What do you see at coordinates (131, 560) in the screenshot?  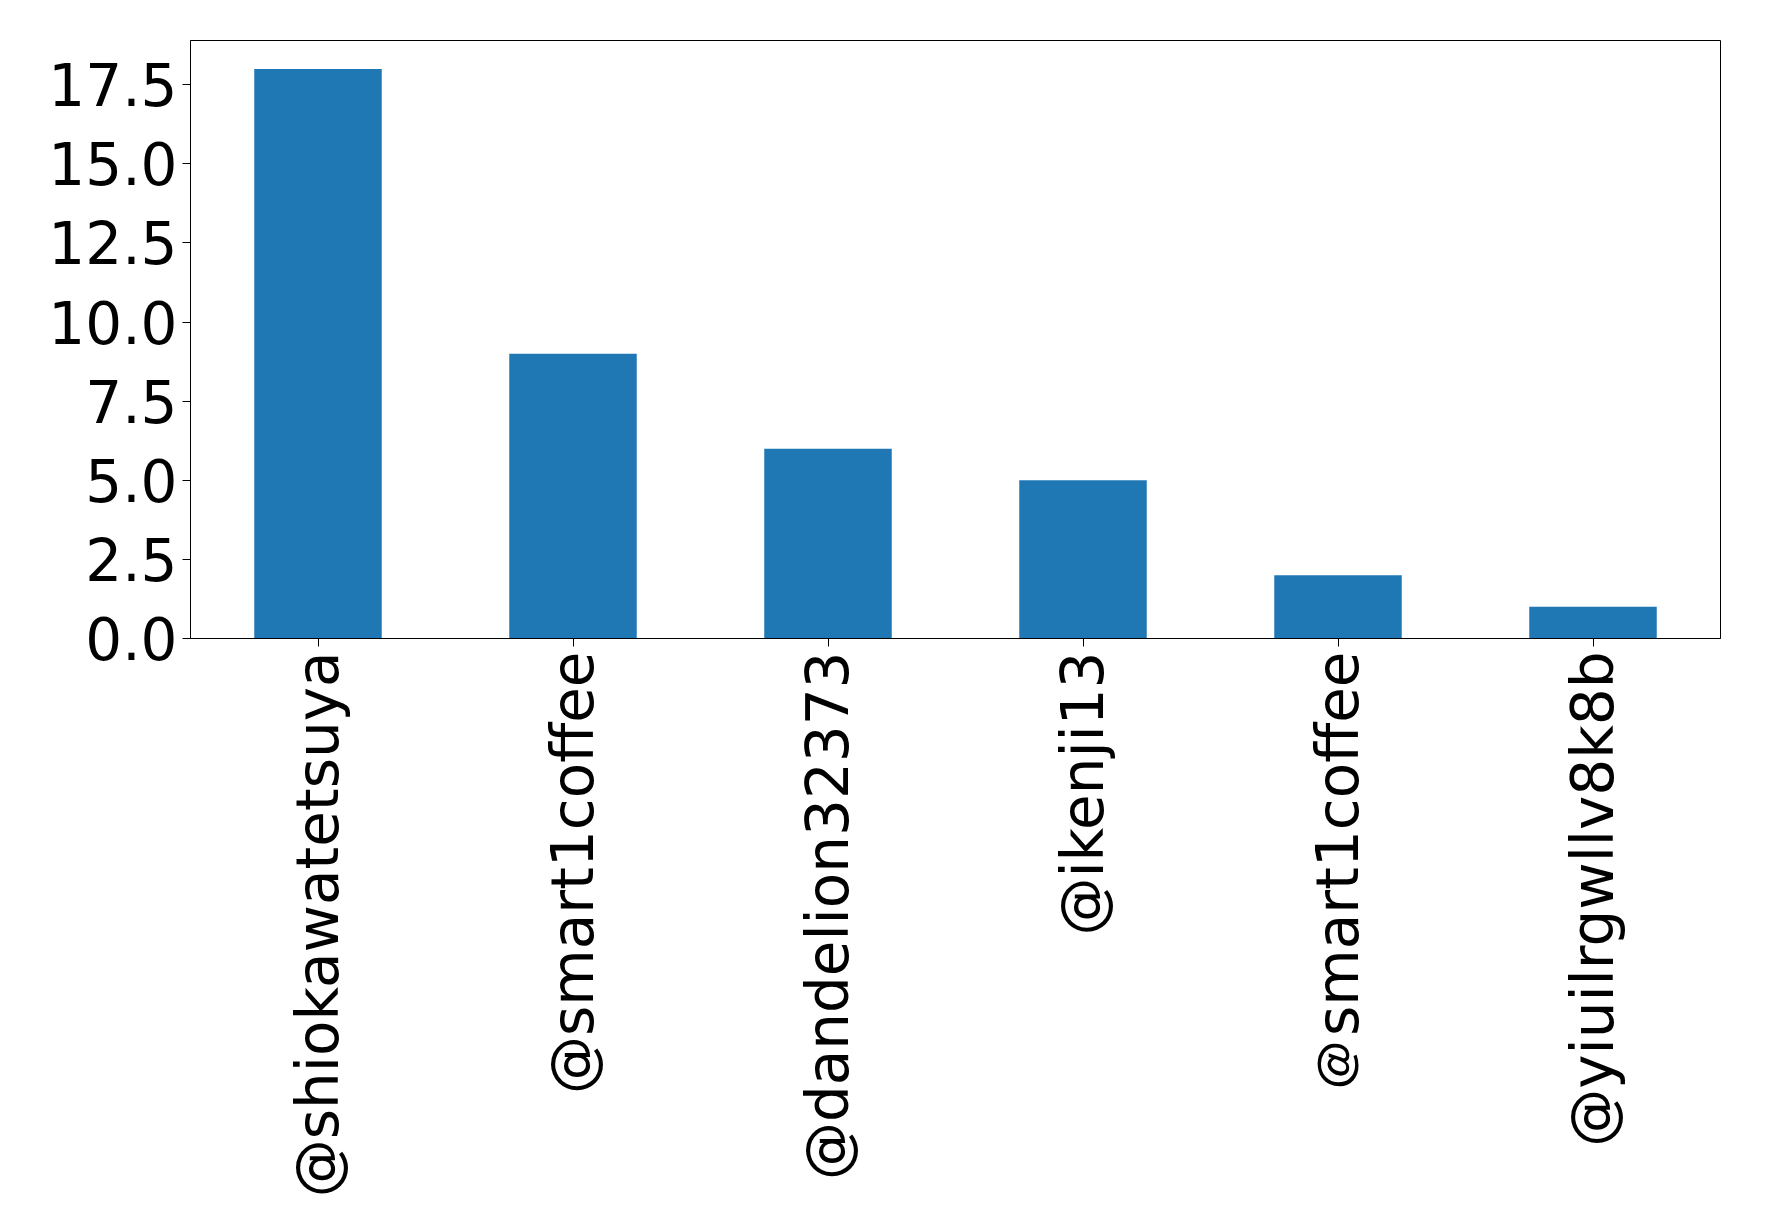 I see `y-tick-label: 2.5` at bounding box center [131, 560].